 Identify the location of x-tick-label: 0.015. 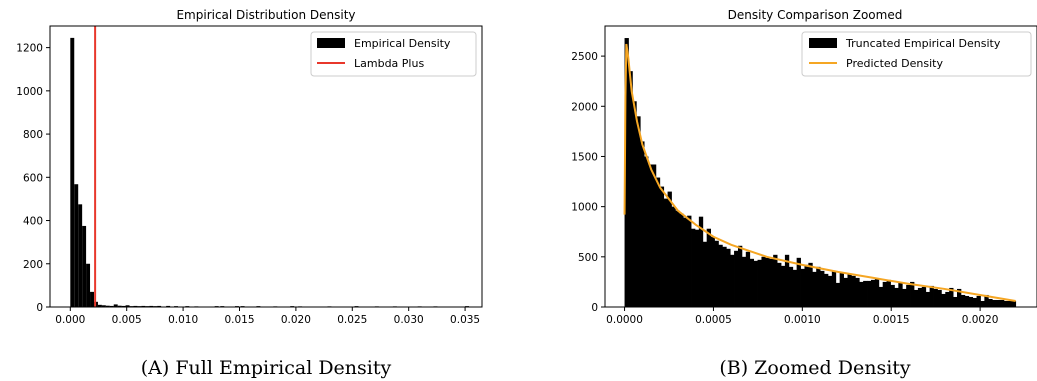
(239, 320).